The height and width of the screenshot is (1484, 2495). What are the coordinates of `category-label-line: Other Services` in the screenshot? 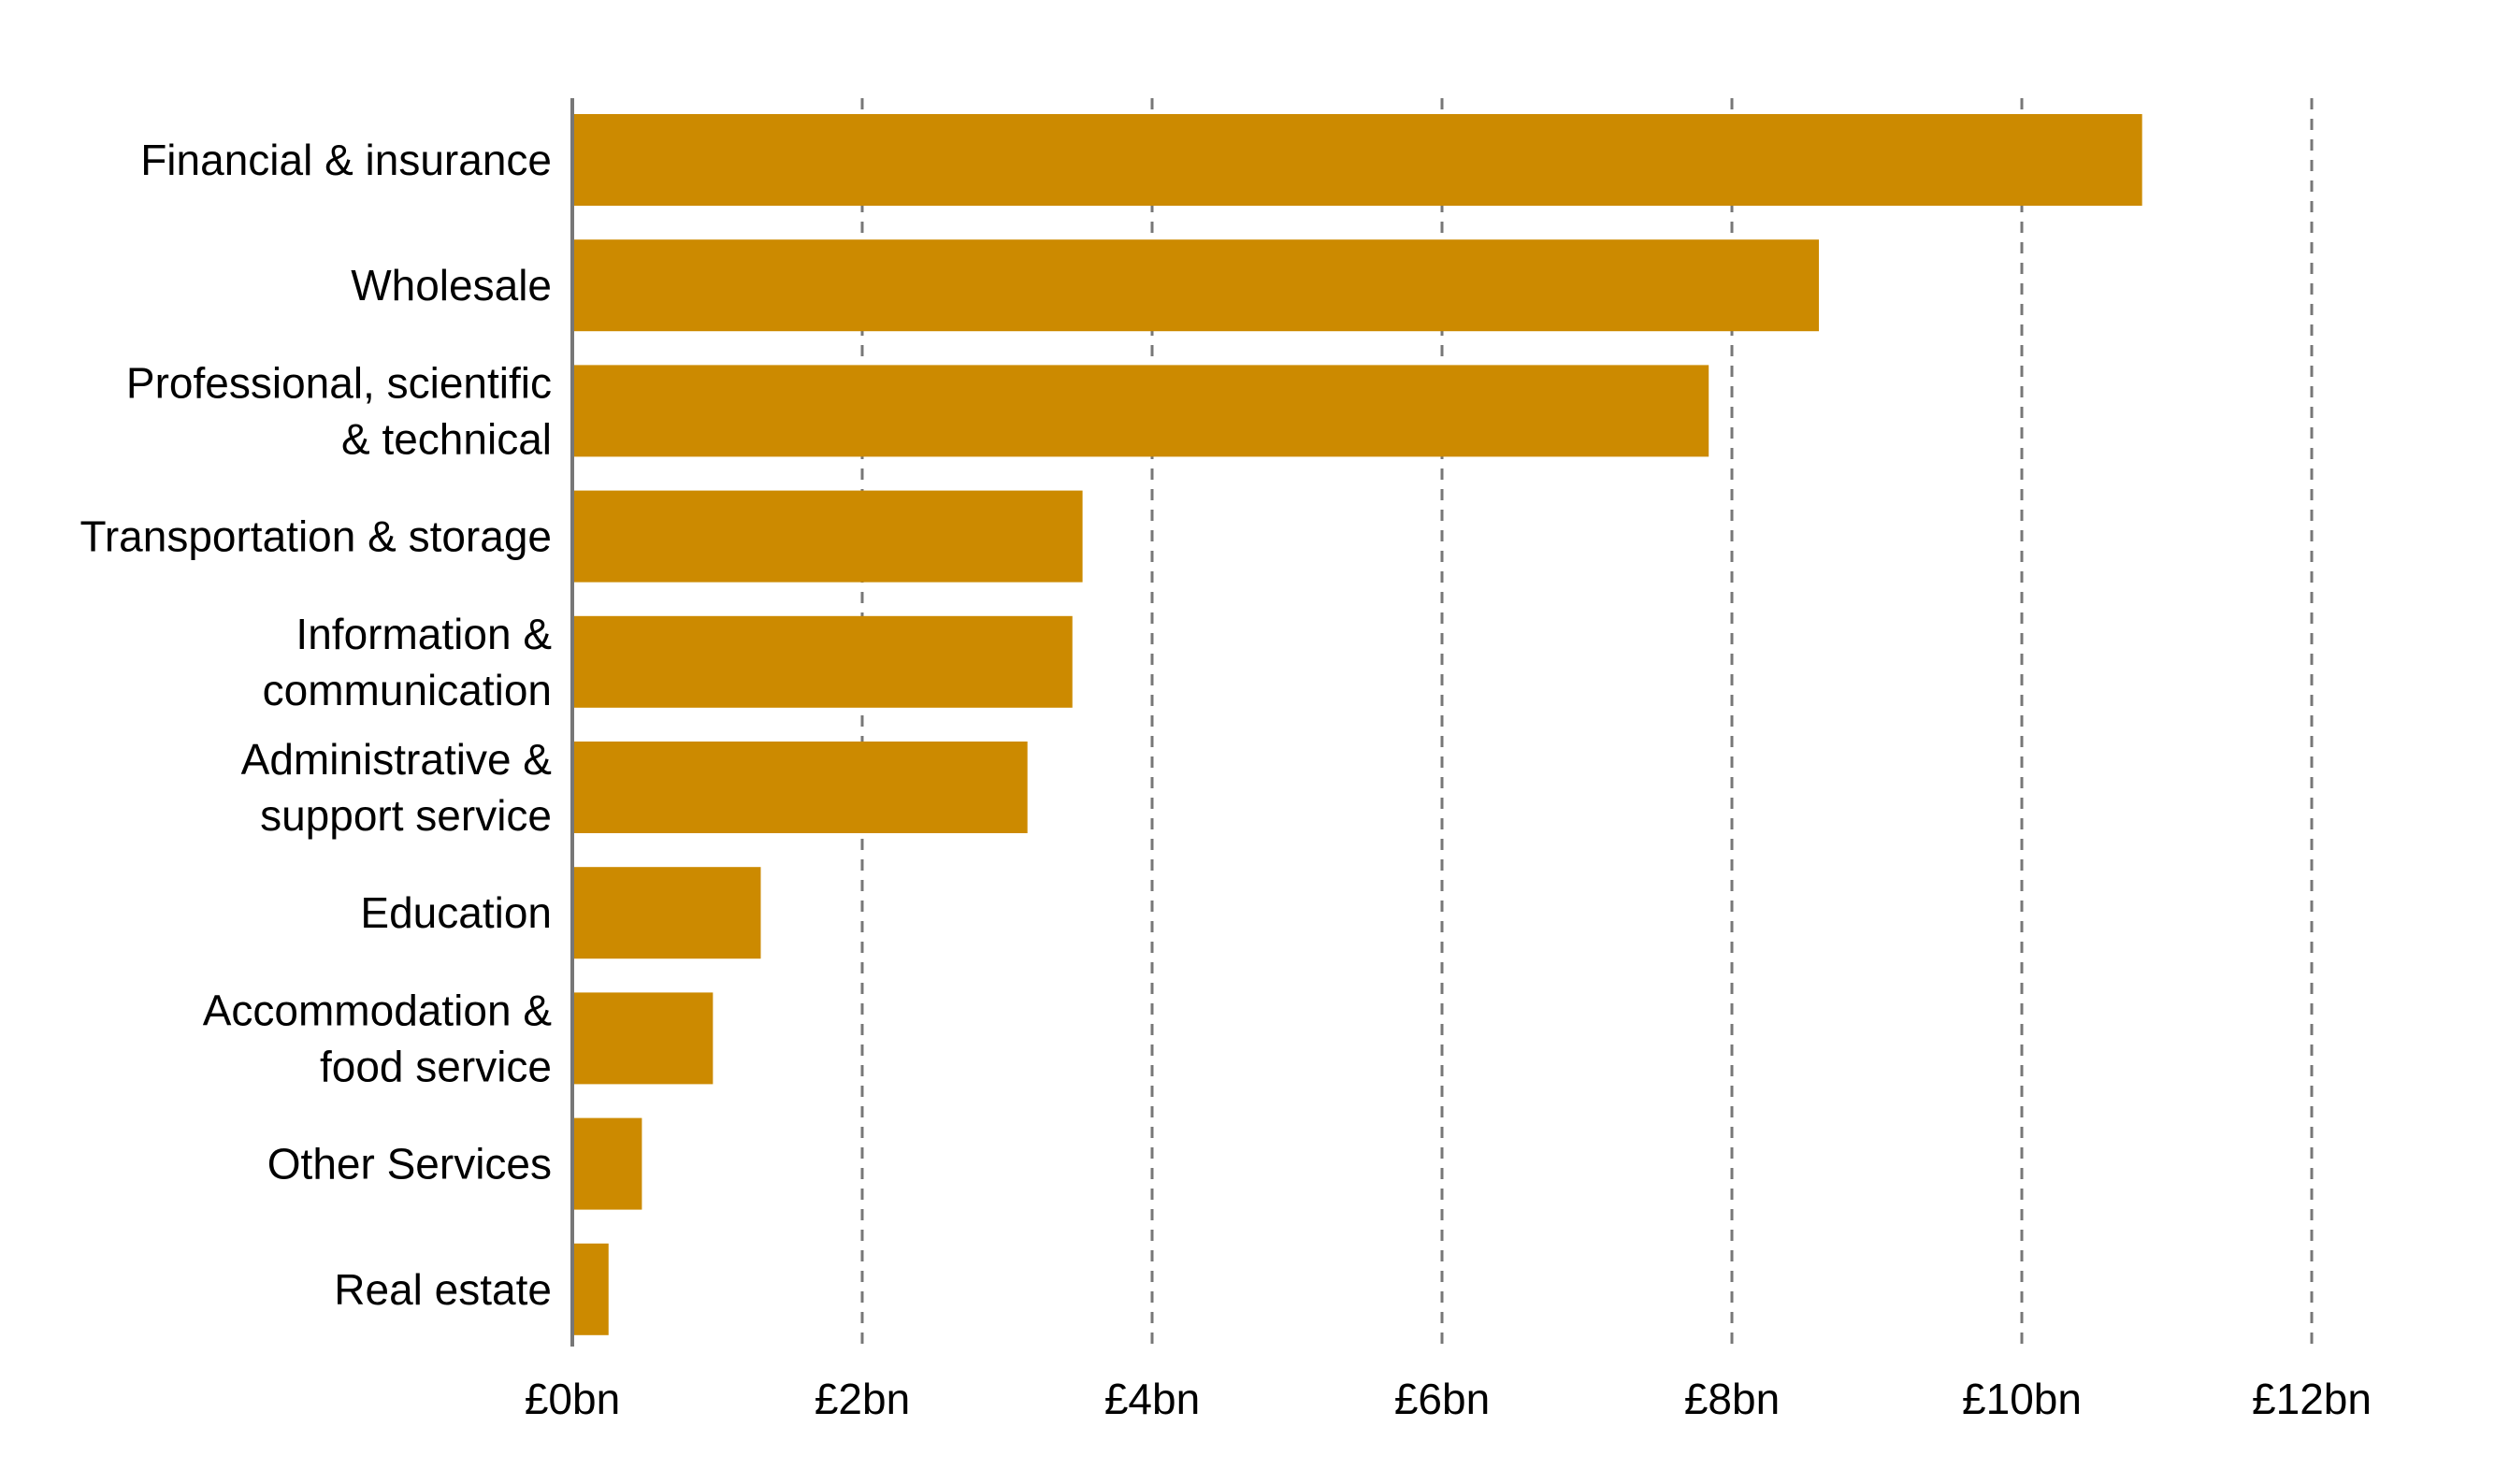 It's located at (409, 1164).